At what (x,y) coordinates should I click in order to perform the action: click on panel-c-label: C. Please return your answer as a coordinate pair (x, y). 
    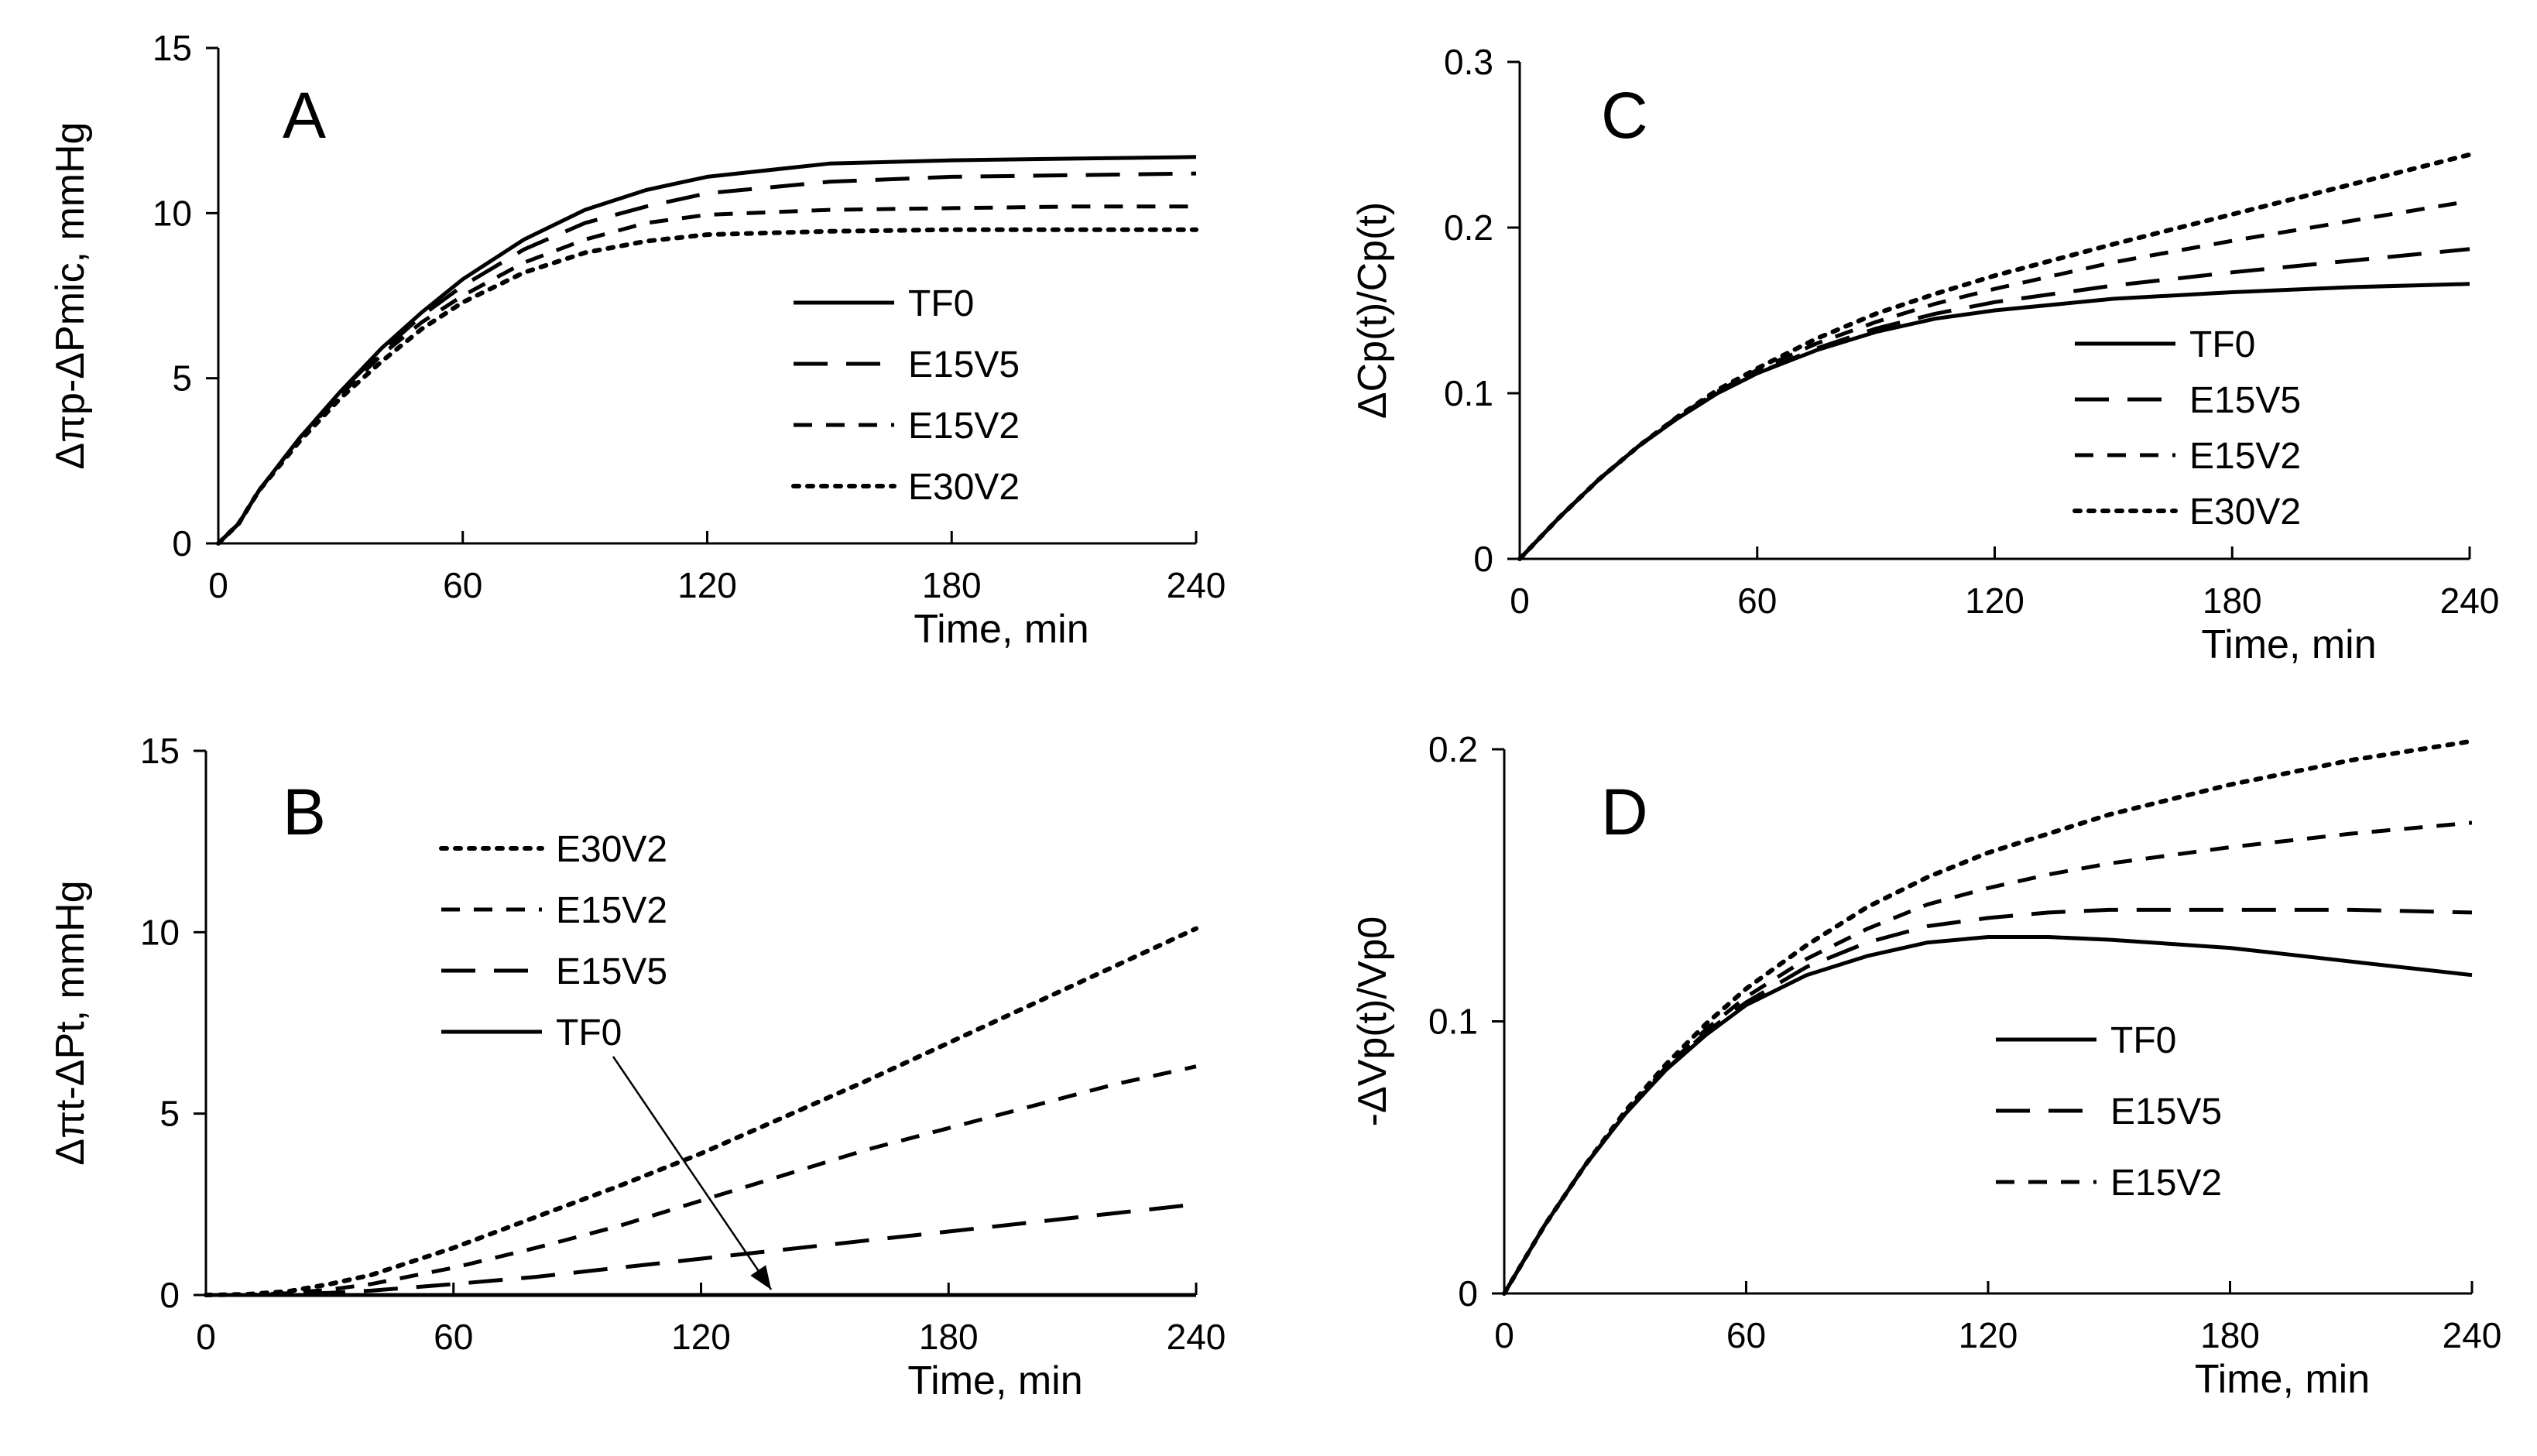
    Looking at the image, I should click on (1624, 116).